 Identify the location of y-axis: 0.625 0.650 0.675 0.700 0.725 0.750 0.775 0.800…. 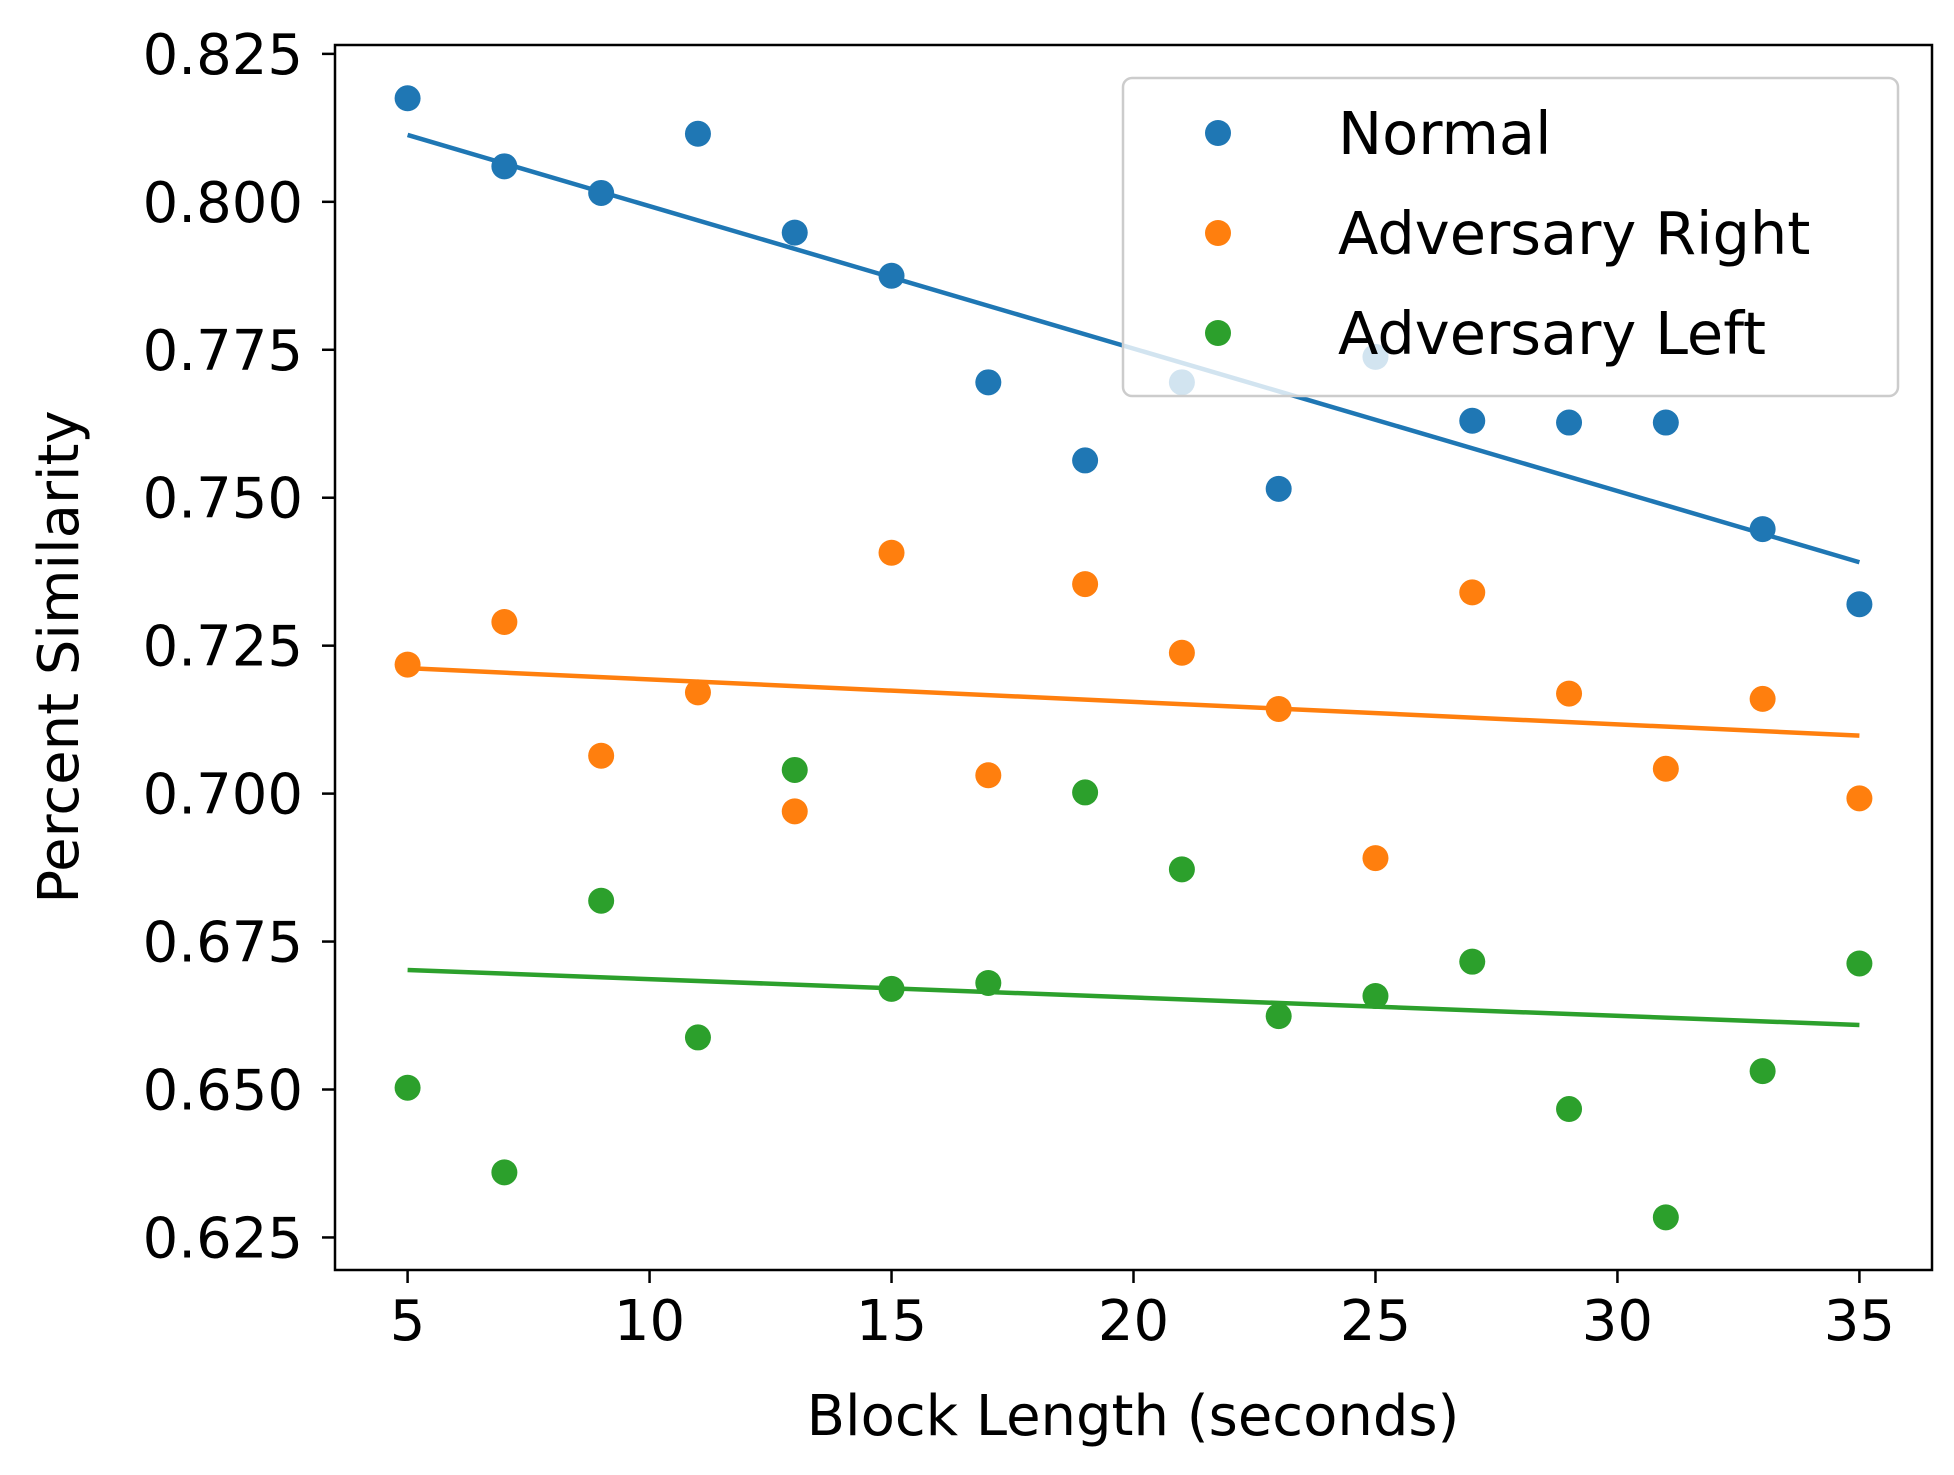
(239, 647).